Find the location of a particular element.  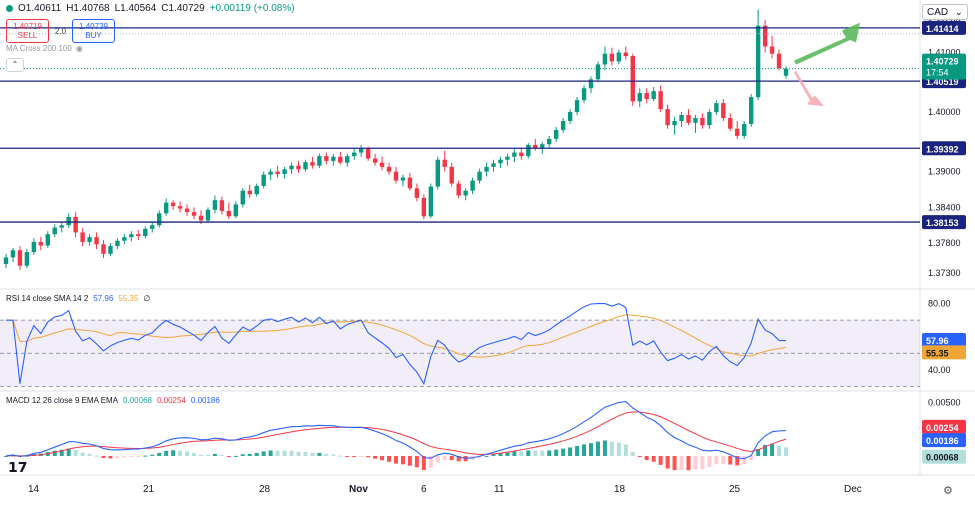

current-price-box is located at coordinates (944, 66).